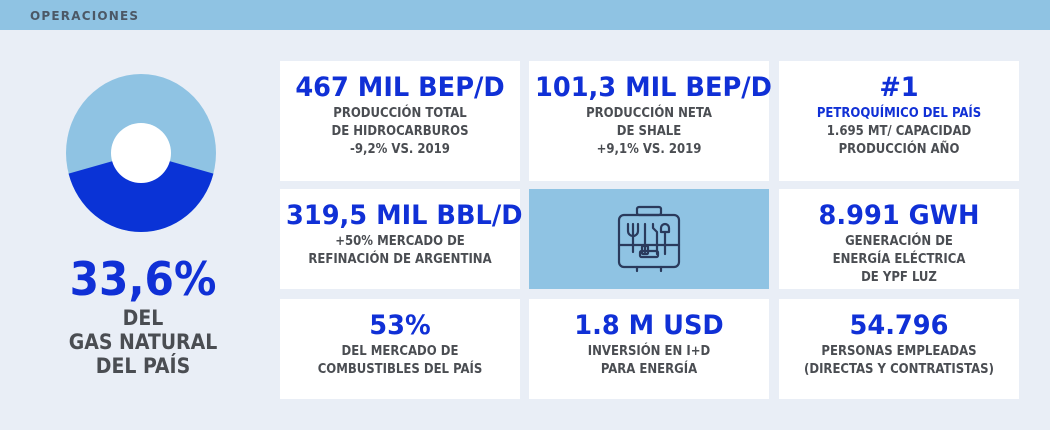  What do you see at coordinates (899, 113) in the screenshot?
I see `card-highlight: PETROQUÍMICO DEL PAÍS` at bounding box center [899, 113].